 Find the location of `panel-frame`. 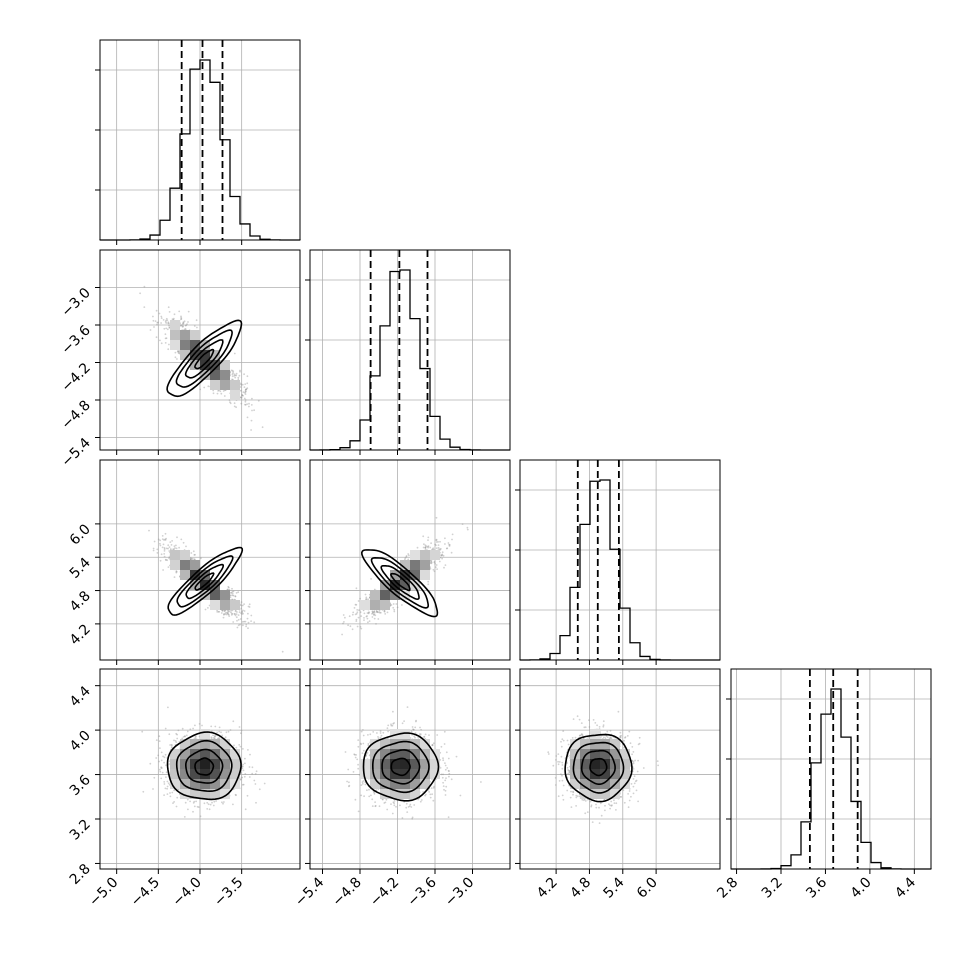

panel-frame is located at coordinates (410, 769).